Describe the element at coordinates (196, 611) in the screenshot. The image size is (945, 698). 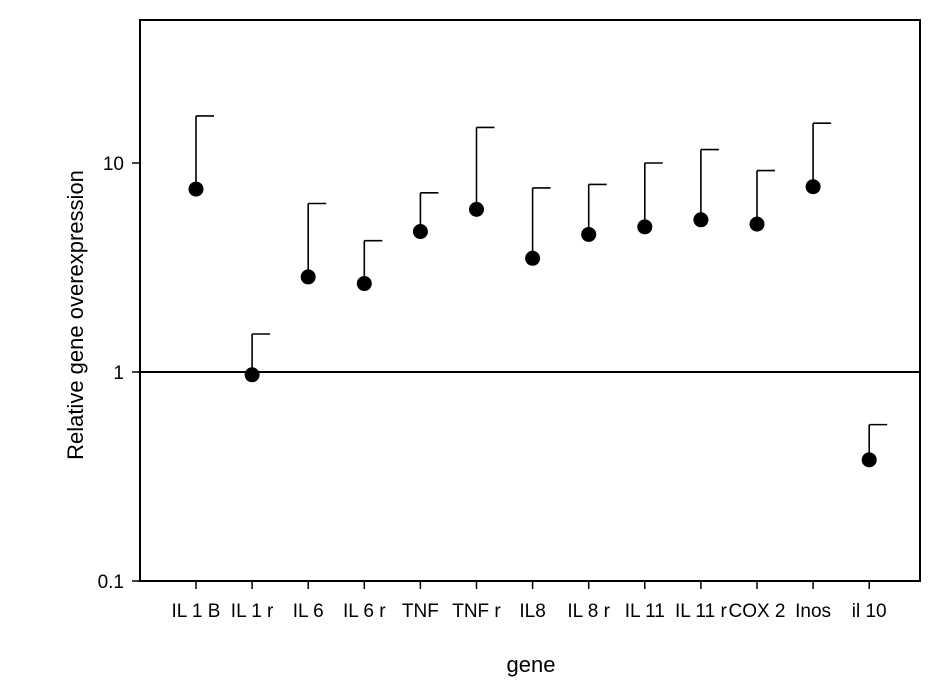
I see `x-tick-label: IL 1 B` at that location.